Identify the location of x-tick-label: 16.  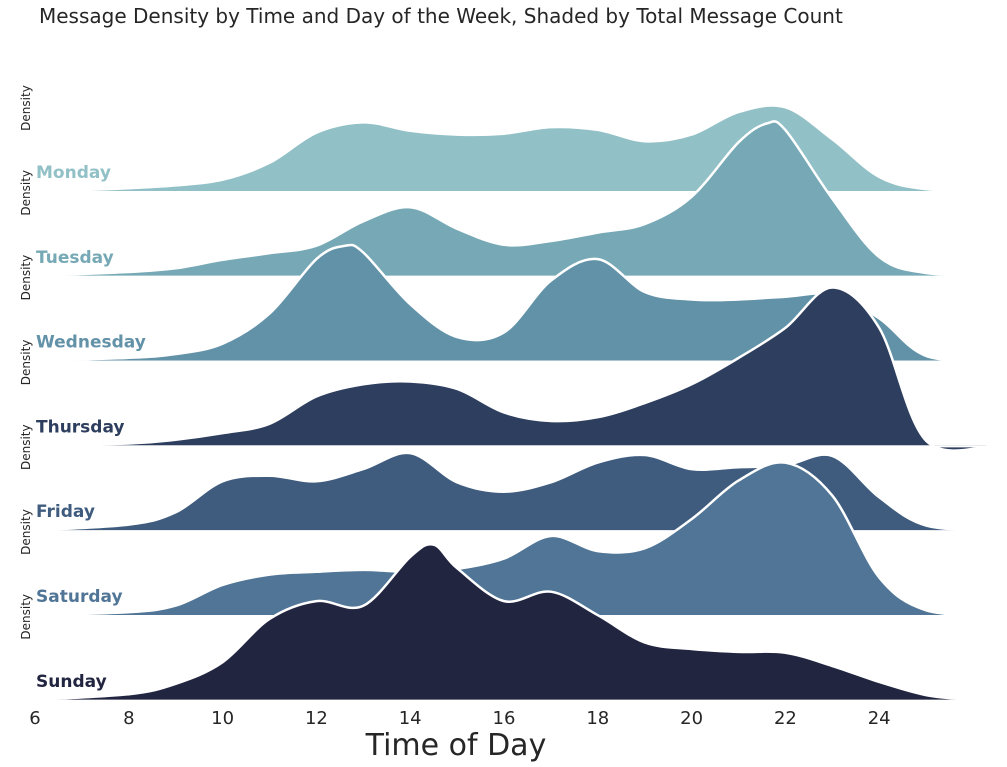
(504, 718).